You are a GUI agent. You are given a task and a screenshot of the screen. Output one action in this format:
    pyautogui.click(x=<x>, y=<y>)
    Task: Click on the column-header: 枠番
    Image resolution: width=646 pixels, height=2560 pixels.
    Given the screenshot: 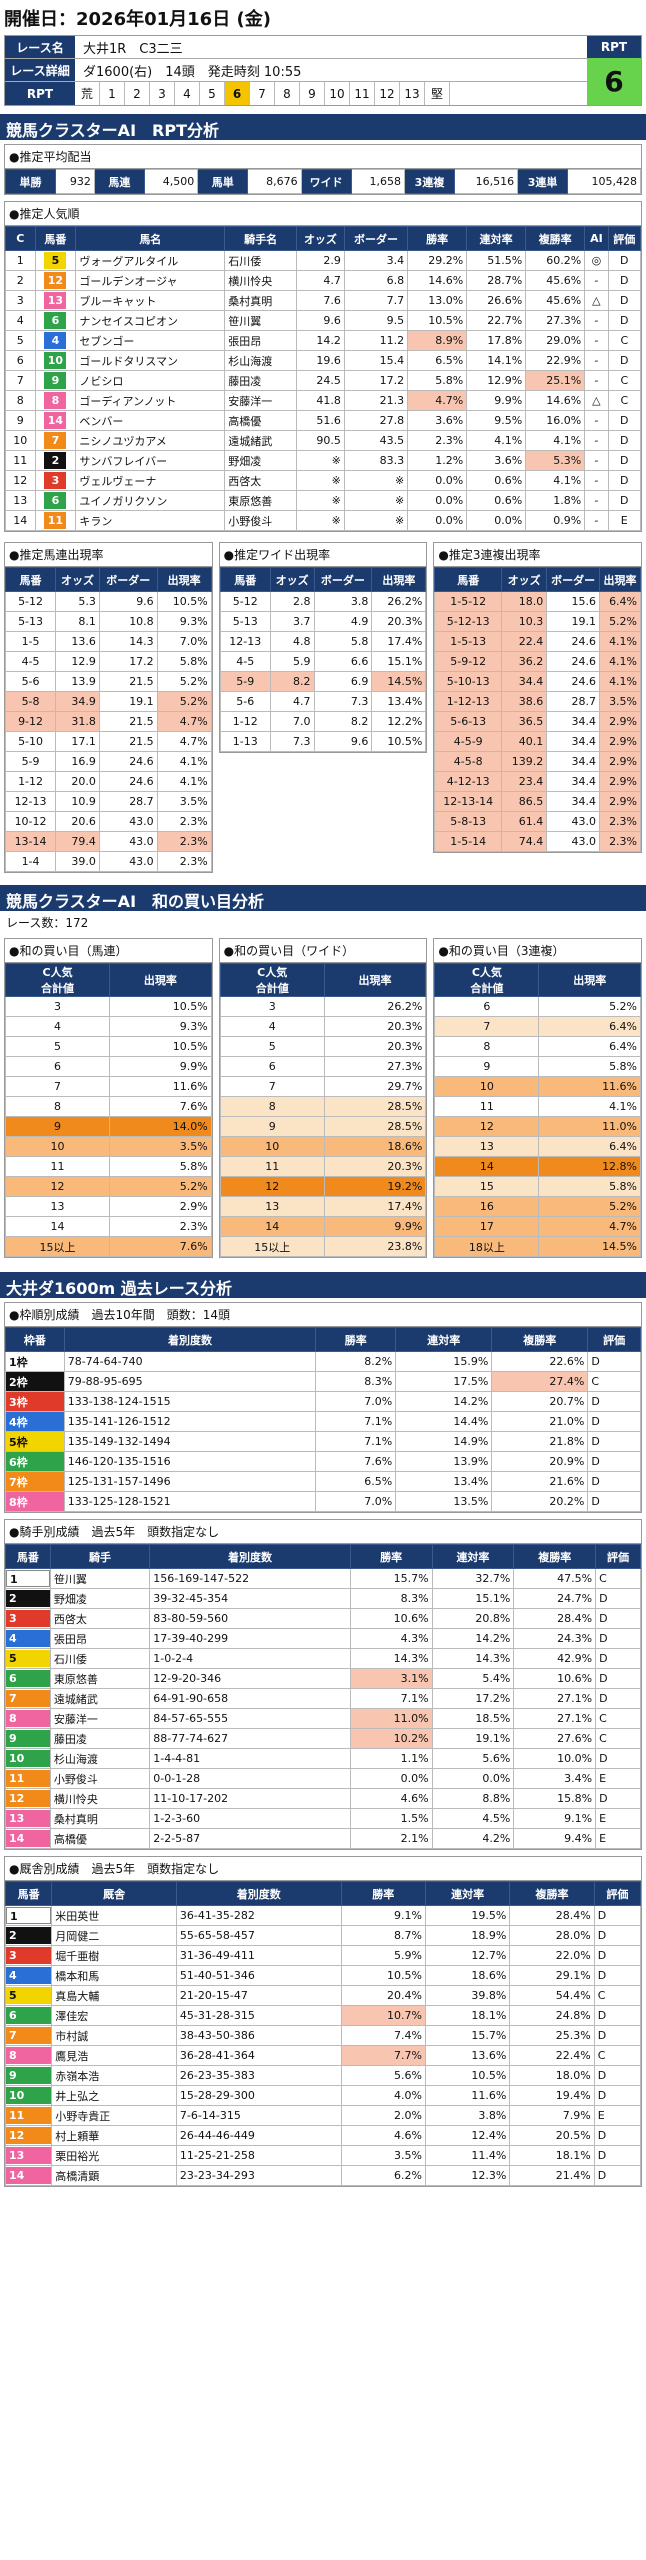 What is the action you would take?
    pyautogui.click(x=35, y=1339)
    